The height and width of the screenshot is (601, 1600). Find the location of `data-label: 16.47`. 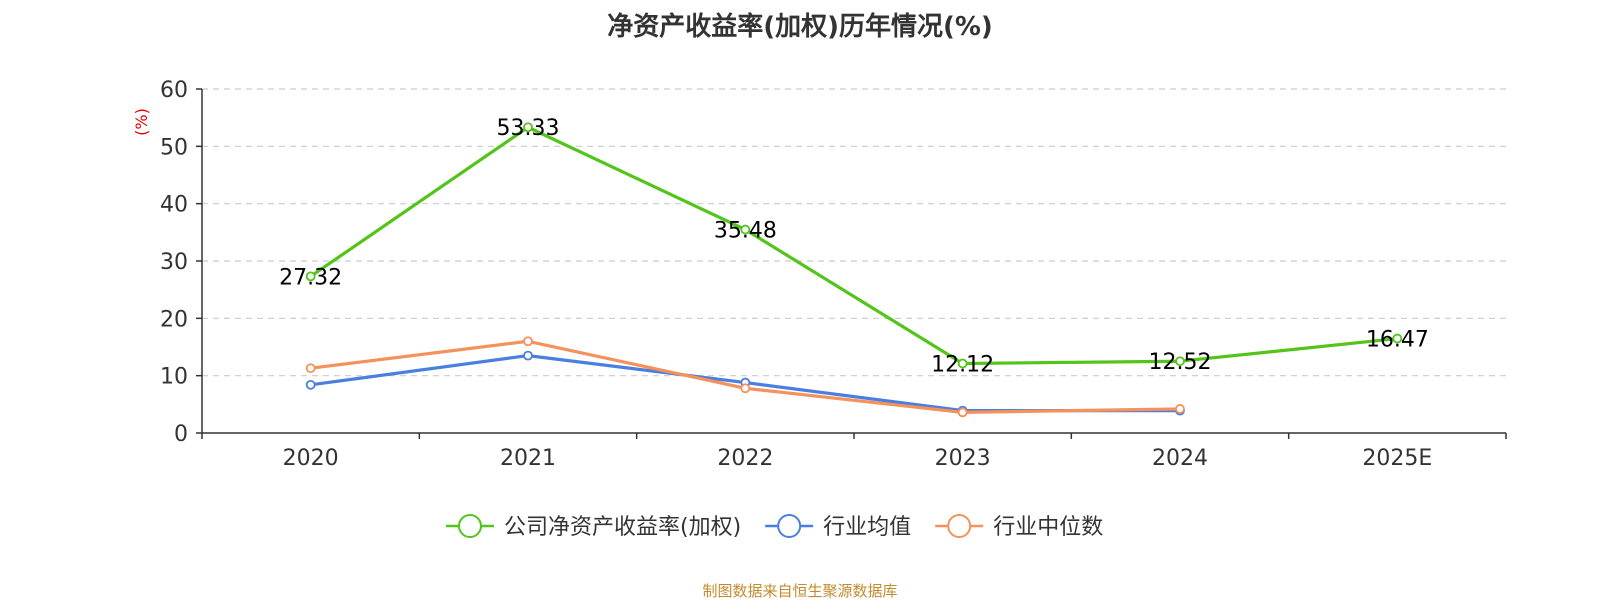

data-label: 16.47 is located at coordinates (1397, 340).